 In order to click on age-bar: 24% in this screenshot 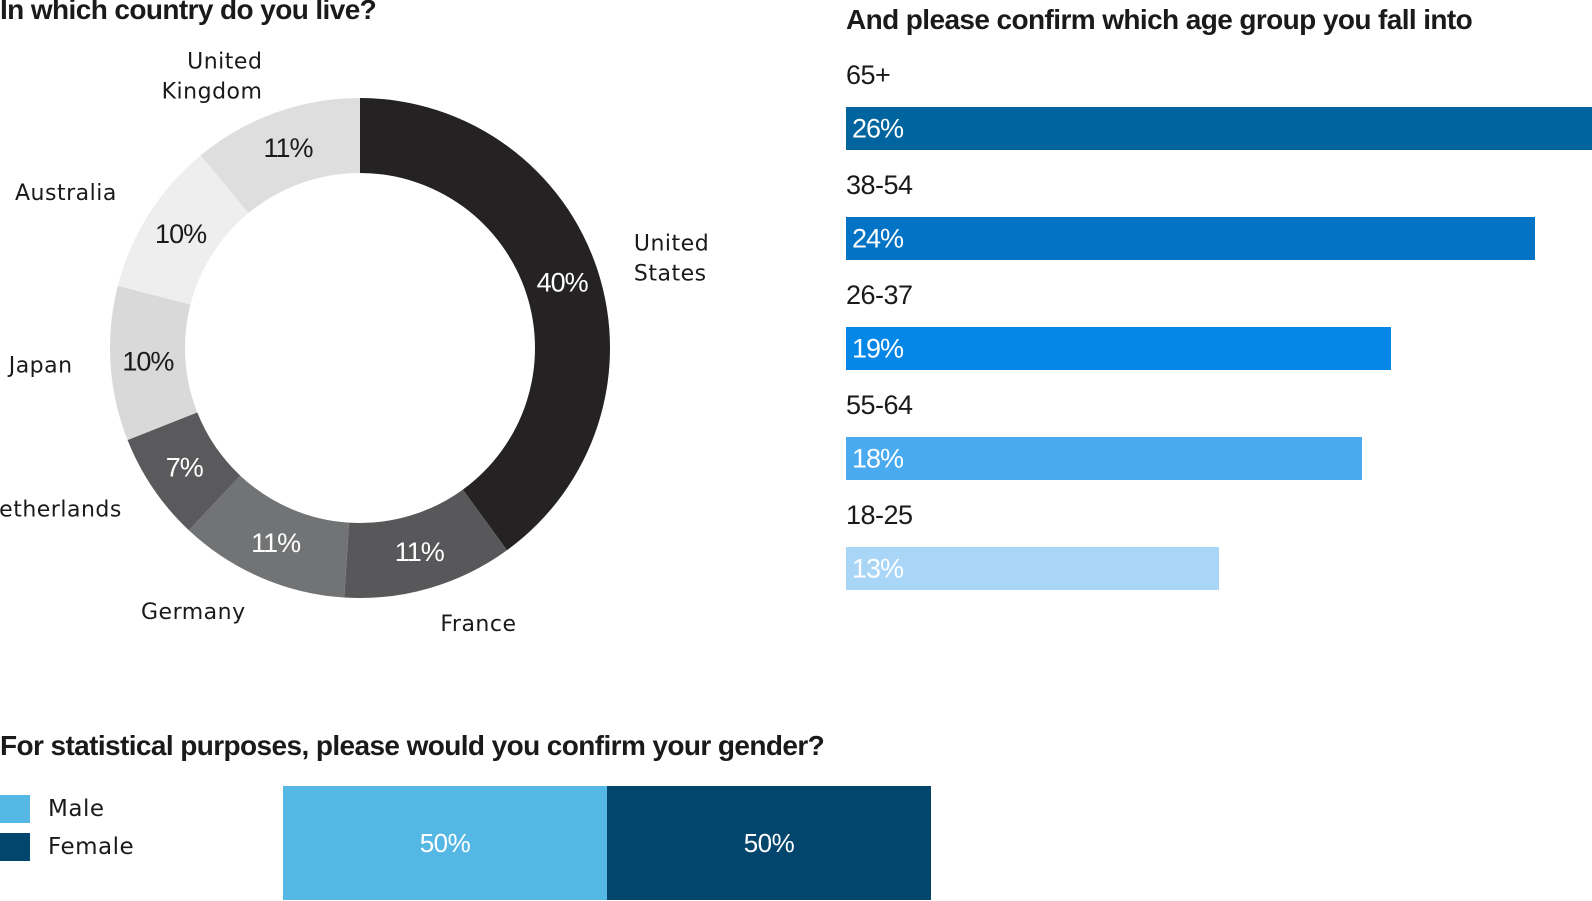, I will do `click(1190, 238)`.